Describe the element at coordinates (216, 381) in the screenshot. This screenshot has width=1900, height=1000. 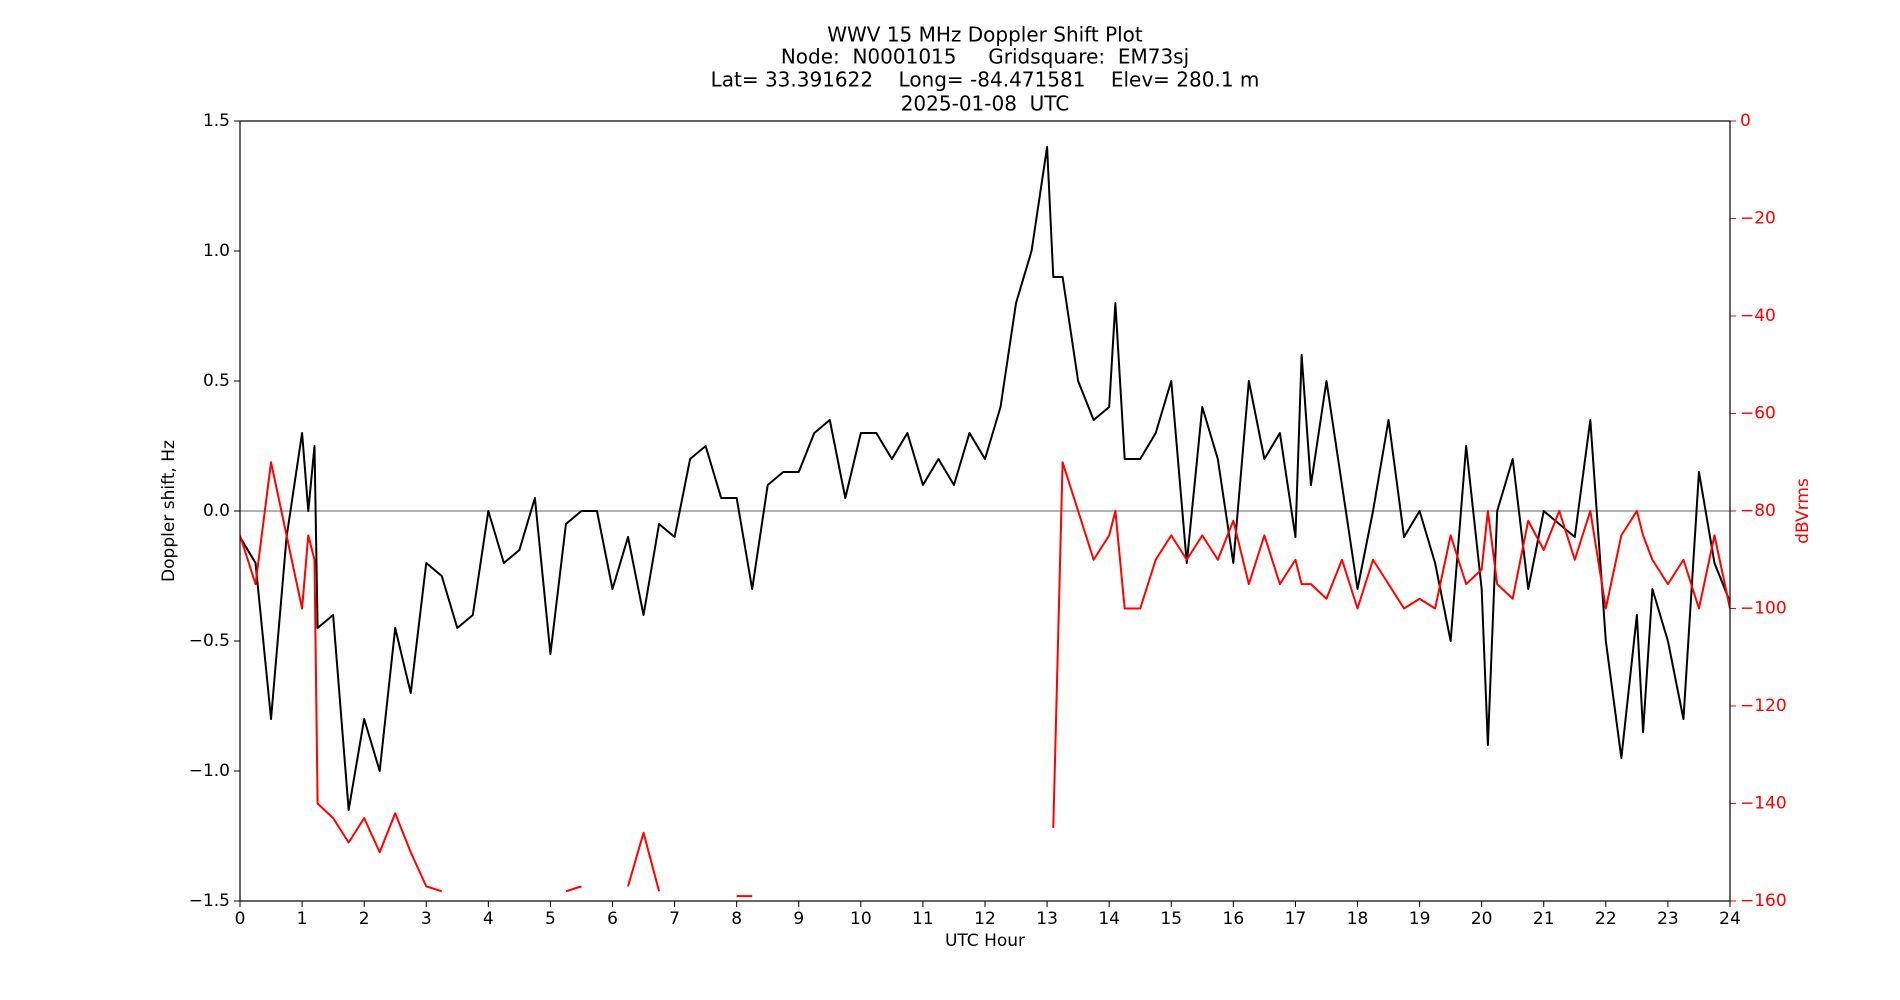
I see `y-tick-label: 0.5` at that location.